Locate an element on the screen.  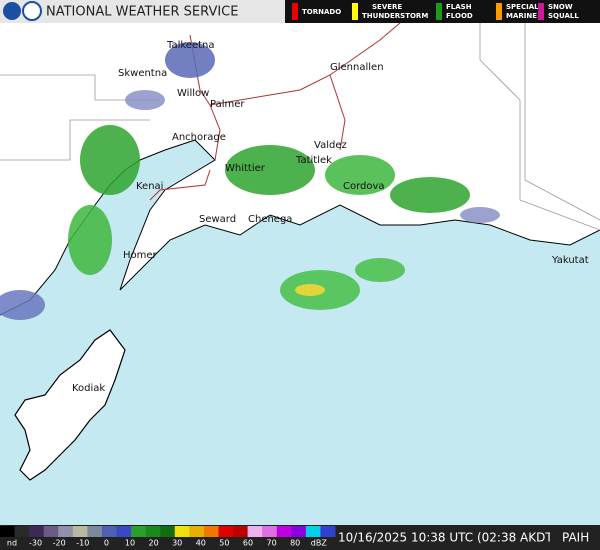
scale-label: 20 is located at coordinates (154, 543).